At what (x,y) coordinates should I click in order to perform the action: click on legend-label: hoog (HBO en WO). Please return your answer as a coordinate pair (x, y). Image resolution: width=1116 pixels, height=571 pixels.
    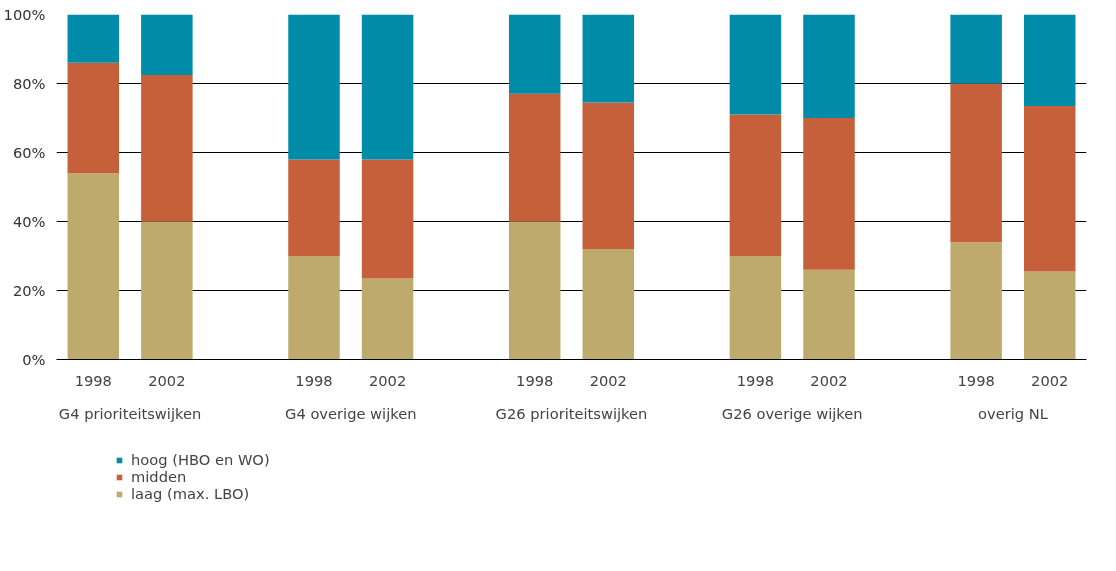
    Looking at the image, I should click on (200, 459).